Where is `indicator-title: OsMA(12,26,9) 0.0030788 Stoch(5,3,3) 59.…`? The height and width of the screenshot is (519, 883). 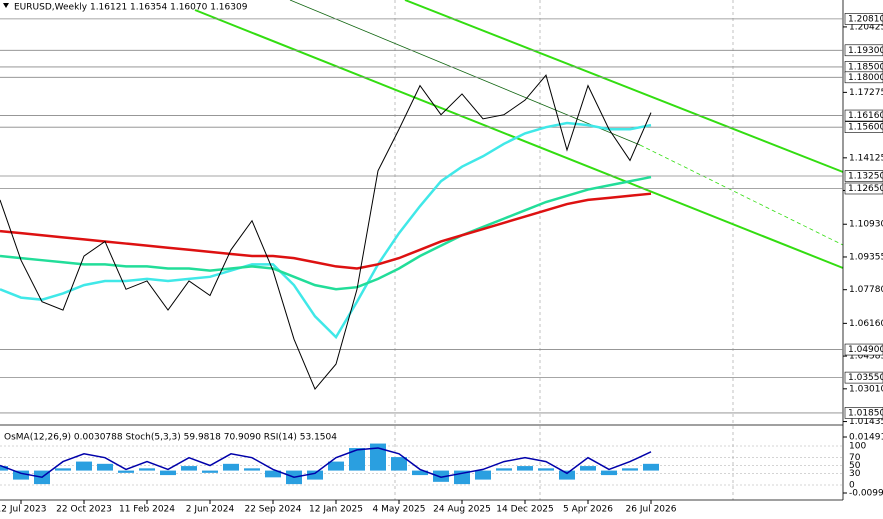 indicator-title: OsMA(12,26,9) 0.0030788 Stoch(5,3,3) 59.… is located at coordinates (170, 438).